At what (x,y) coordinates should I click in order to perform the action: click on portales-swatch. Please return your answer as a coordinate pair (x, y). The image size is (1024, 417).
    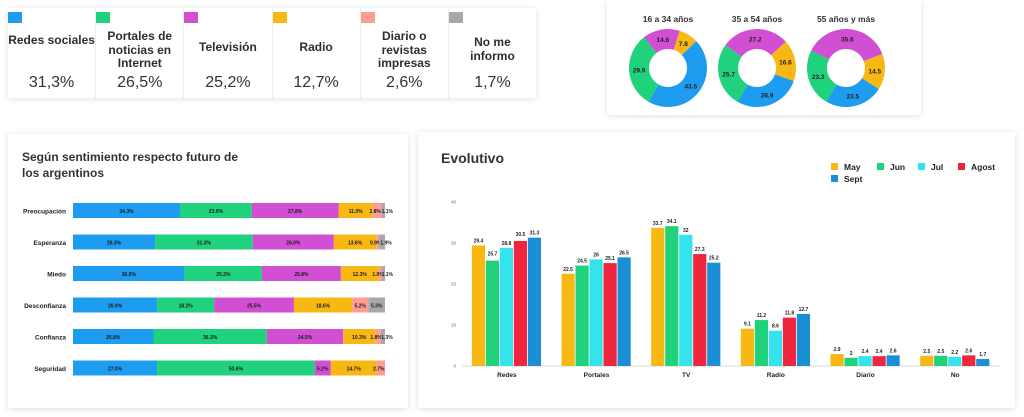
    Looking at the image, I should click on (103, 17).